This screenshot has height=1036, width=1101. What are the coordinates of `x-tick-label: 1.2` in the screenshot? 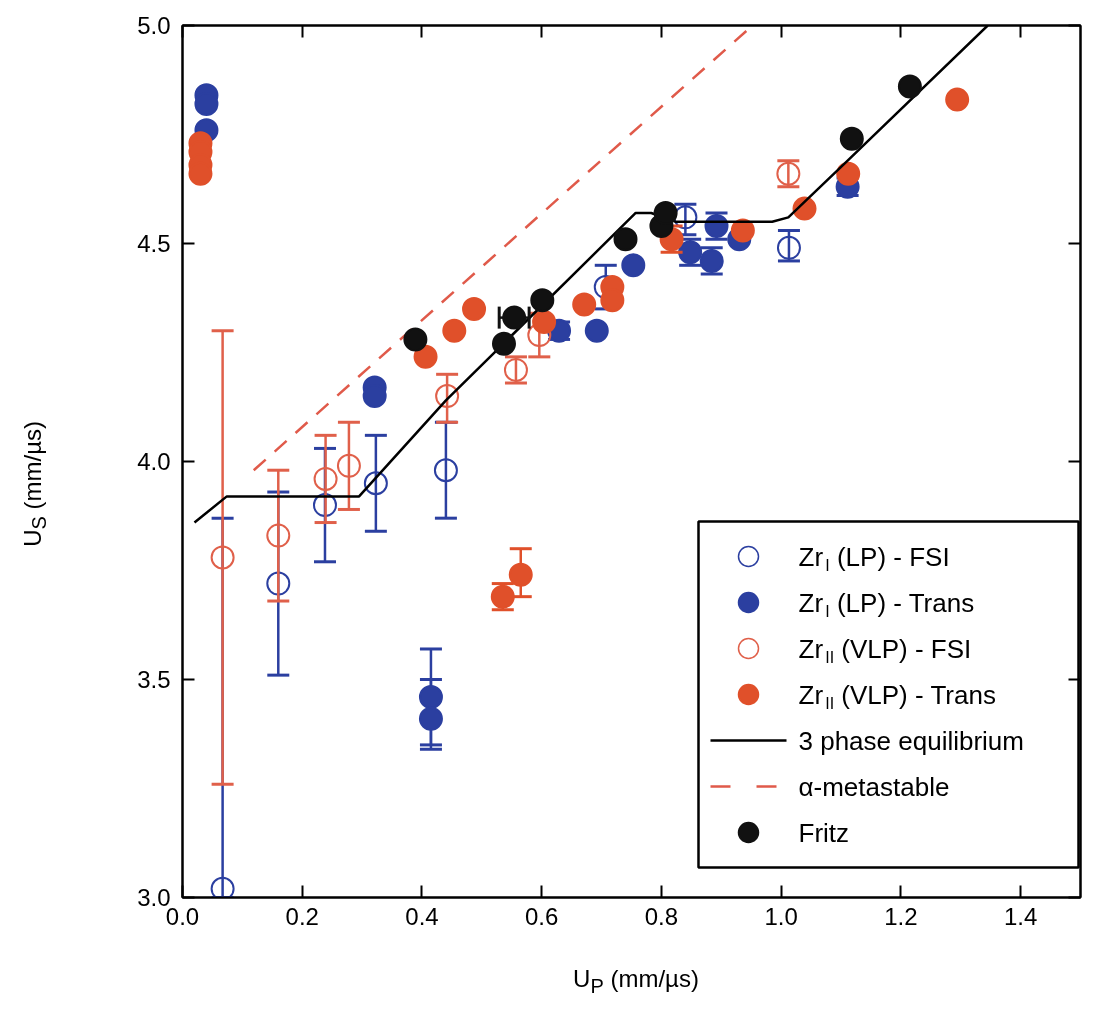 It's located at (901, 916).